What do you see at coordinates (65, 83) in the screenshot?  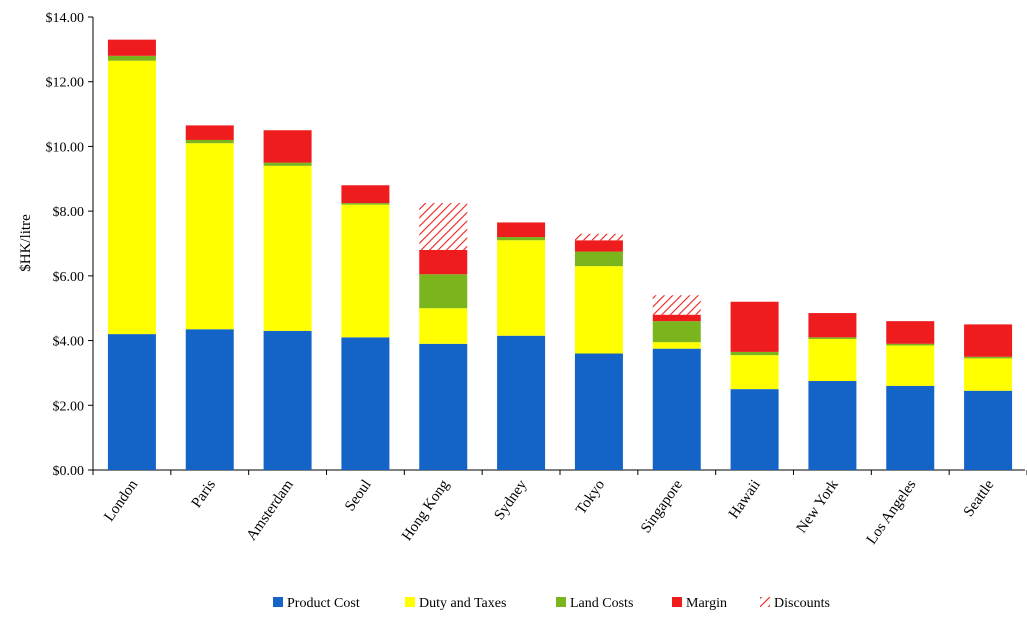 I see `y-tick-label: $12.00` at bounding box center [65, 83].